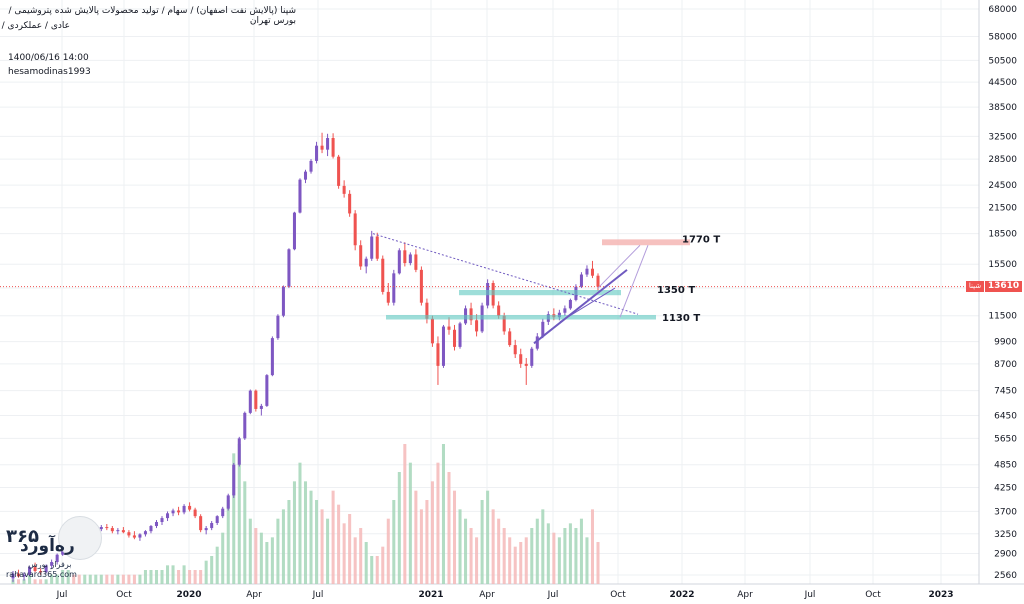 This screenshot has height=604, width=1024. What do you see at coordinates (1002, 209) in the screenshot?
I see `y-tick-label: 21500` at bounding box center [1002, 209].